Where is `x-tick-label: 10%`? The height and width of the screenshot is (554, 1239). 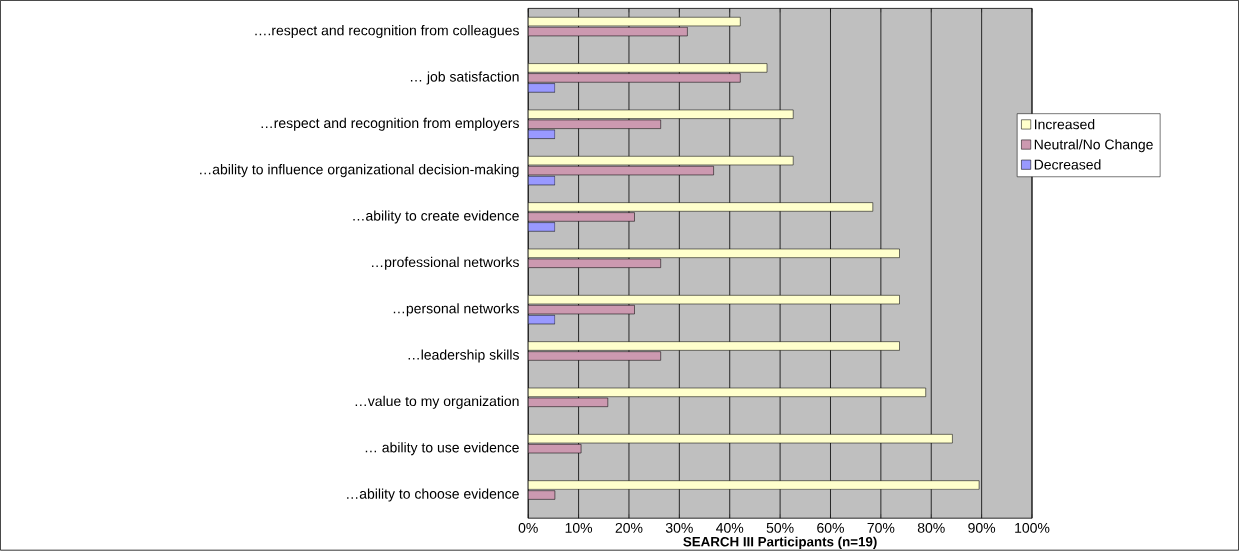
x-tick-label: 10% is located at coordinates (579, 528).